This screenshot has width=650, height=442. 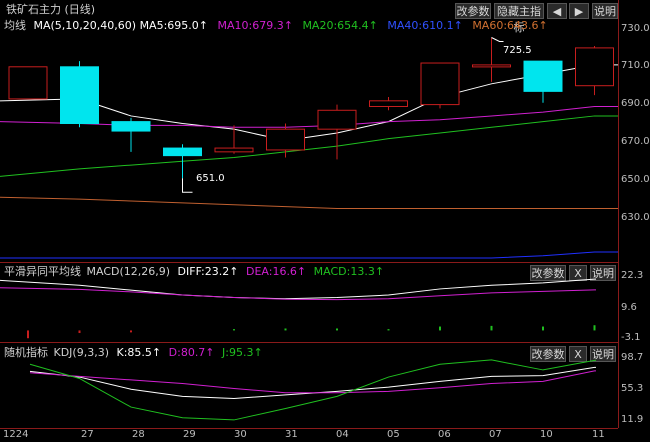 I want to click on price-tick-label: 730.0, so click(x=635, y=28).